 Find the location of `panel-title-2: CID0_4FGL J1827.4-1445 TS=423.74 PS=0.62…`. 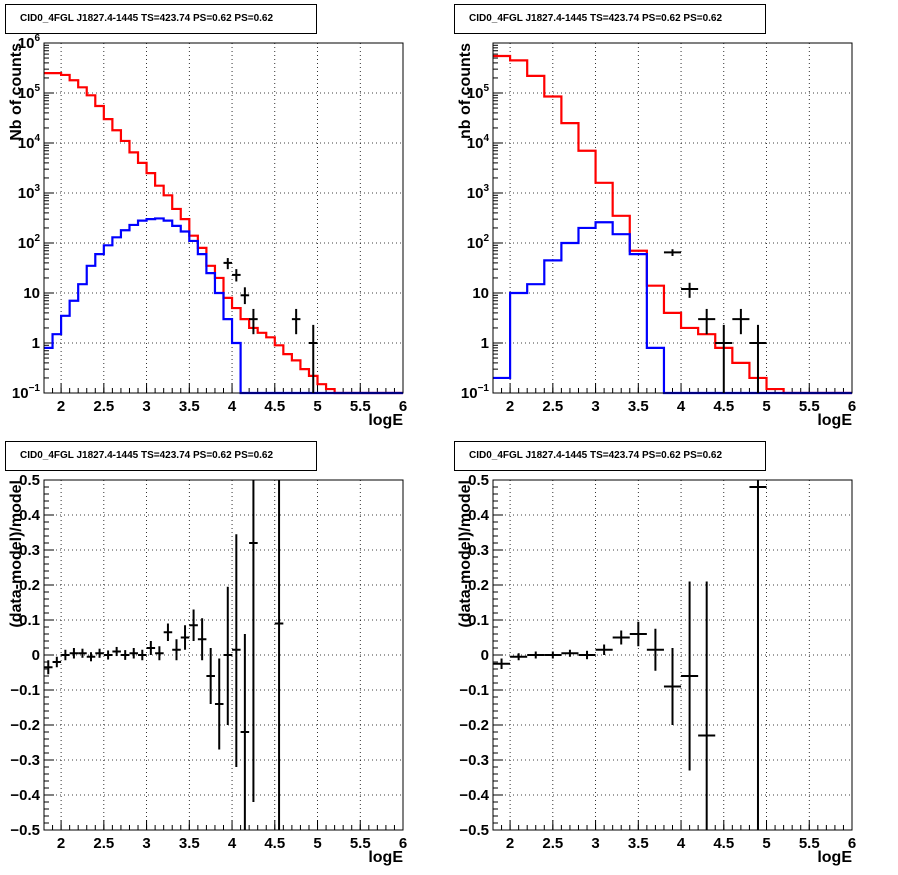

panel-title-2: CID0_4FGL J1827.4-1445 TS=423.74 PS=0.62… is located at coordinates (610, 19).